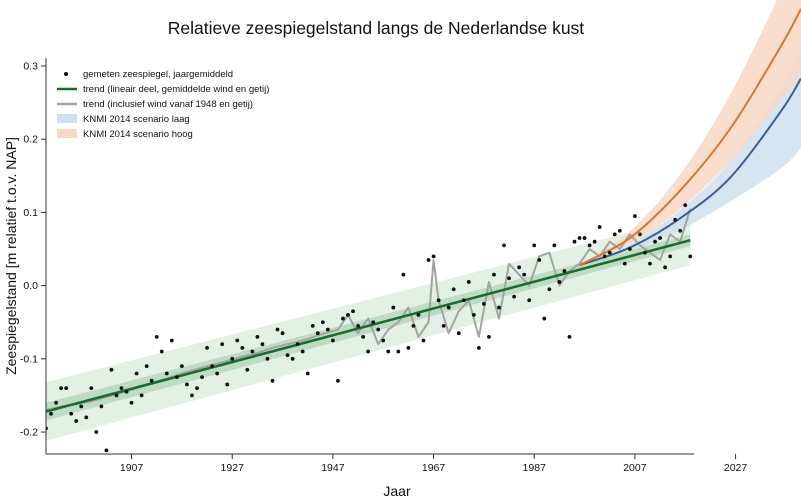  What do you see at coordinates (690, 158) in the screenshot?
I see `scenario-low-band` at bounding box center [690, 158].